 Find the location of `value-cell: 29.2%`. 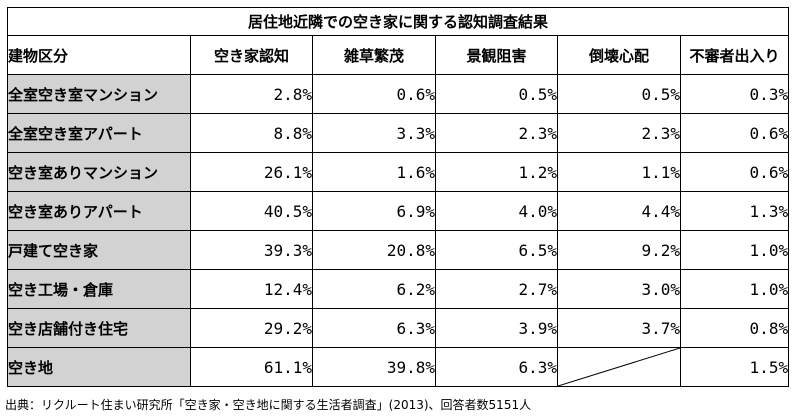

value-cell: 29.2% is located at coordinates (251, 328).